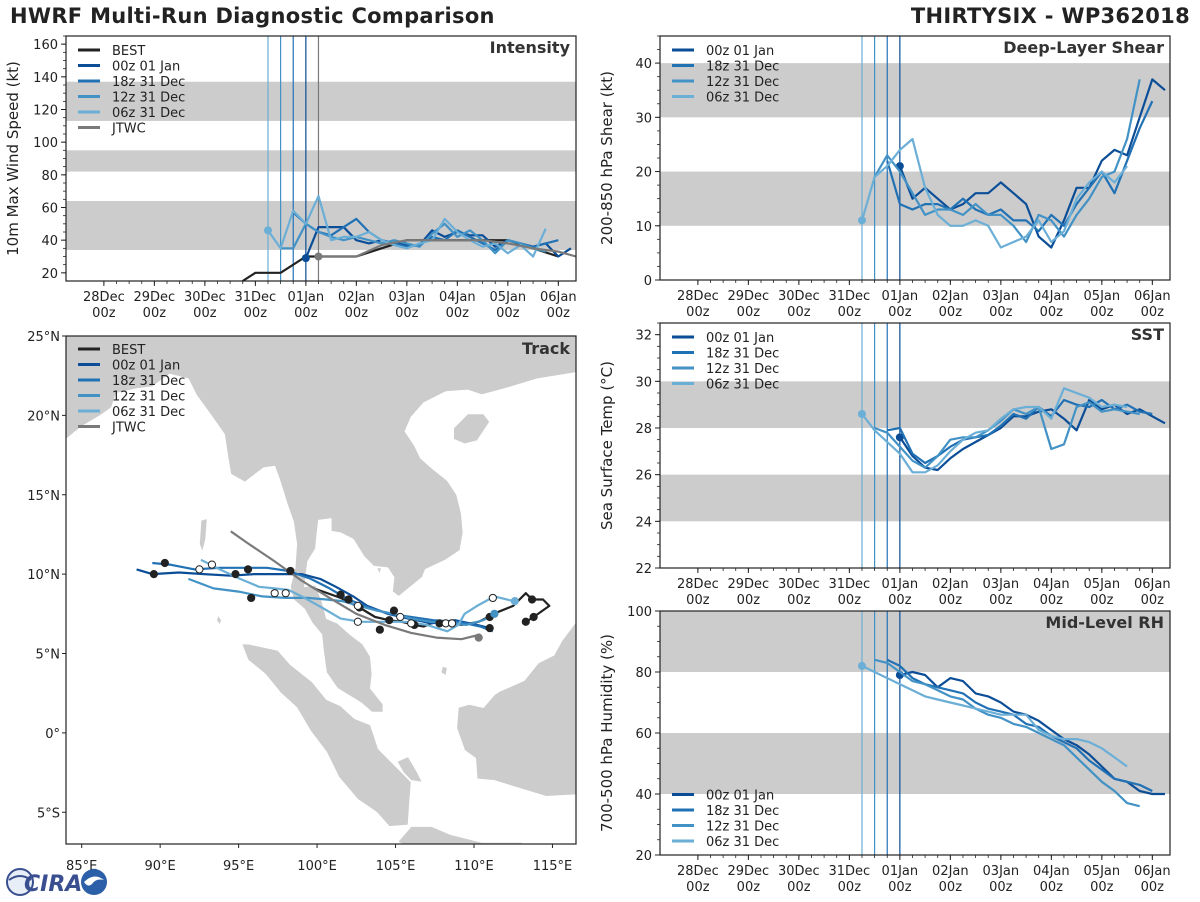 The image size is (1200, 902). Describe the element at coordinates (20, 882) in the screenshot. I see `cira-globe-icon` at that location.